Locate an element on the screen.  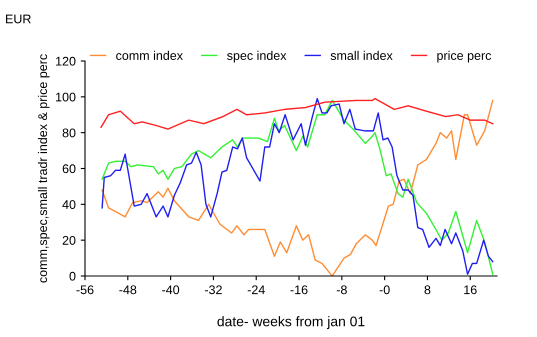
x-axis-title: date- weeks from jan 01 is located at coordinates (290, 323).